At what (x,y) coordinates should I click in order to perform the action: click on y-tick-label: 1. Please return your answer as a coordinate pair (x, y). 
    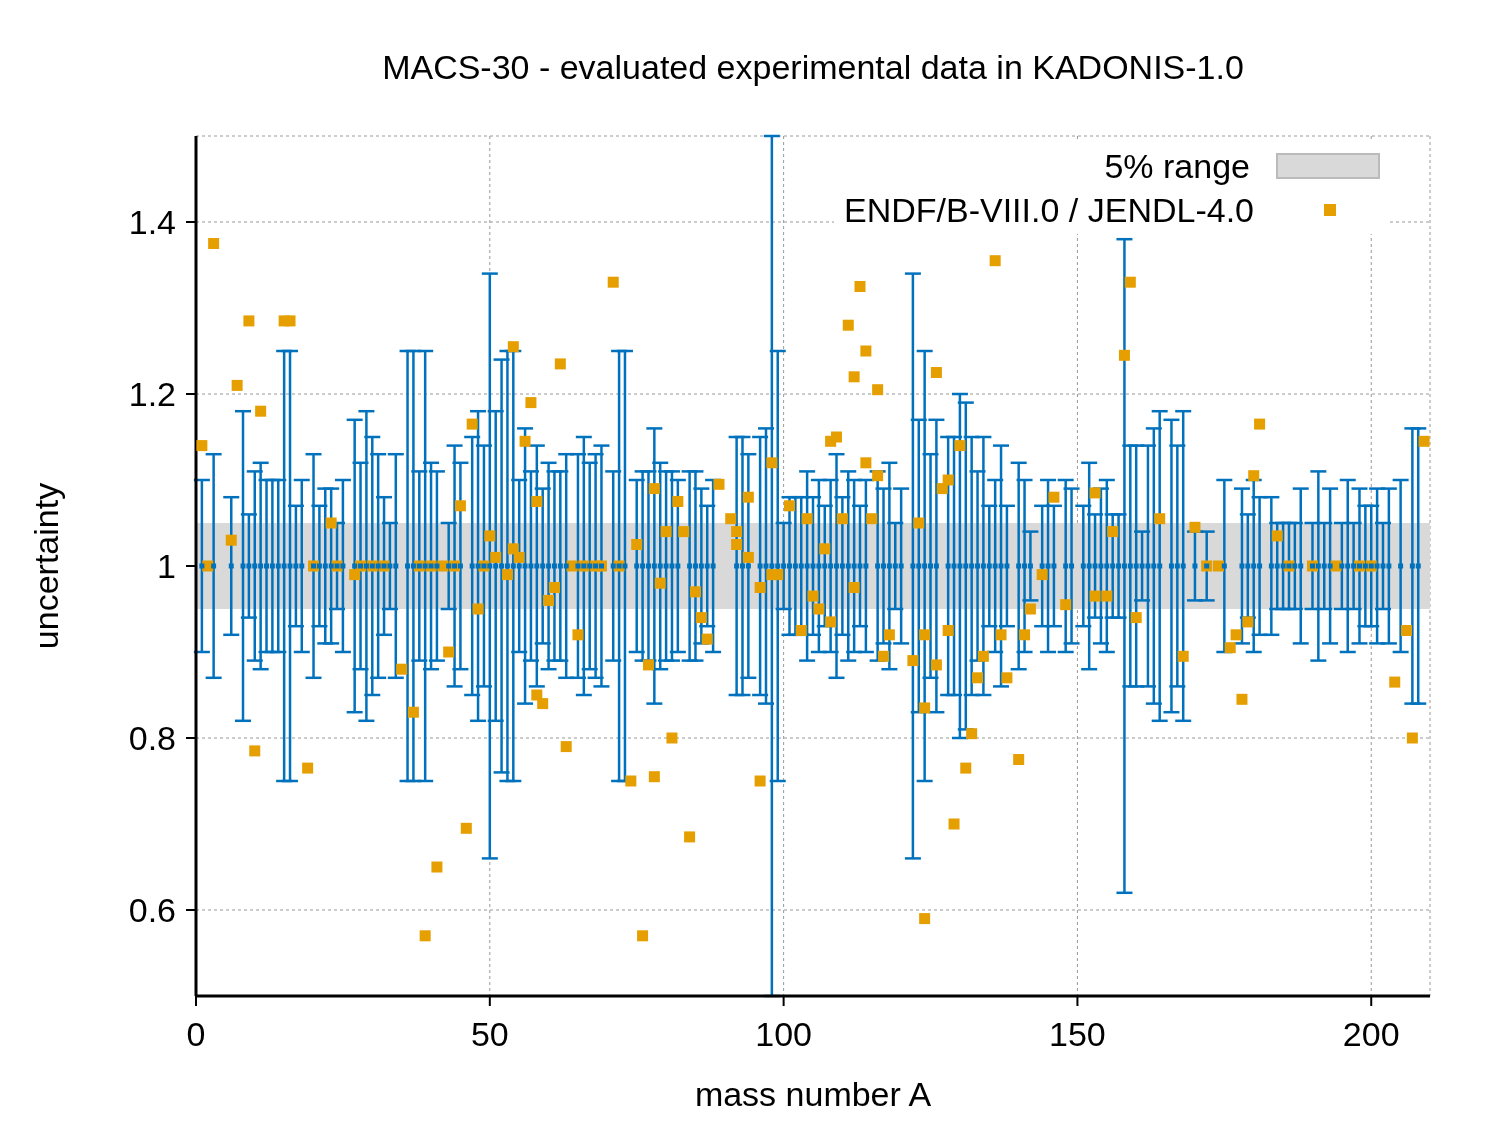
    Looking at the image, I should click on (166, 566).